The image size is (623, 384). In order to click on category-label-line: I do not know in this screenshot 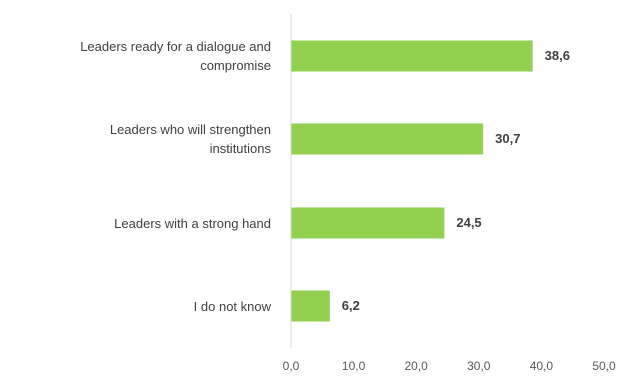, I will do `click(232, 306)`.